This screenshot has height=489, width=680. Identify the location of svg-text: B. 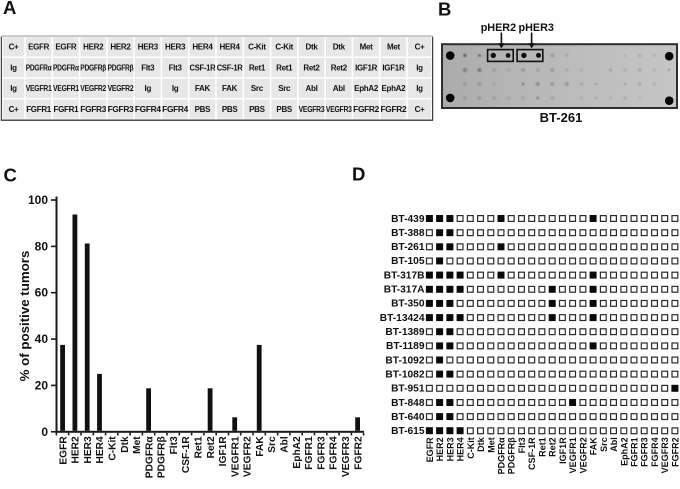
(444, 10).